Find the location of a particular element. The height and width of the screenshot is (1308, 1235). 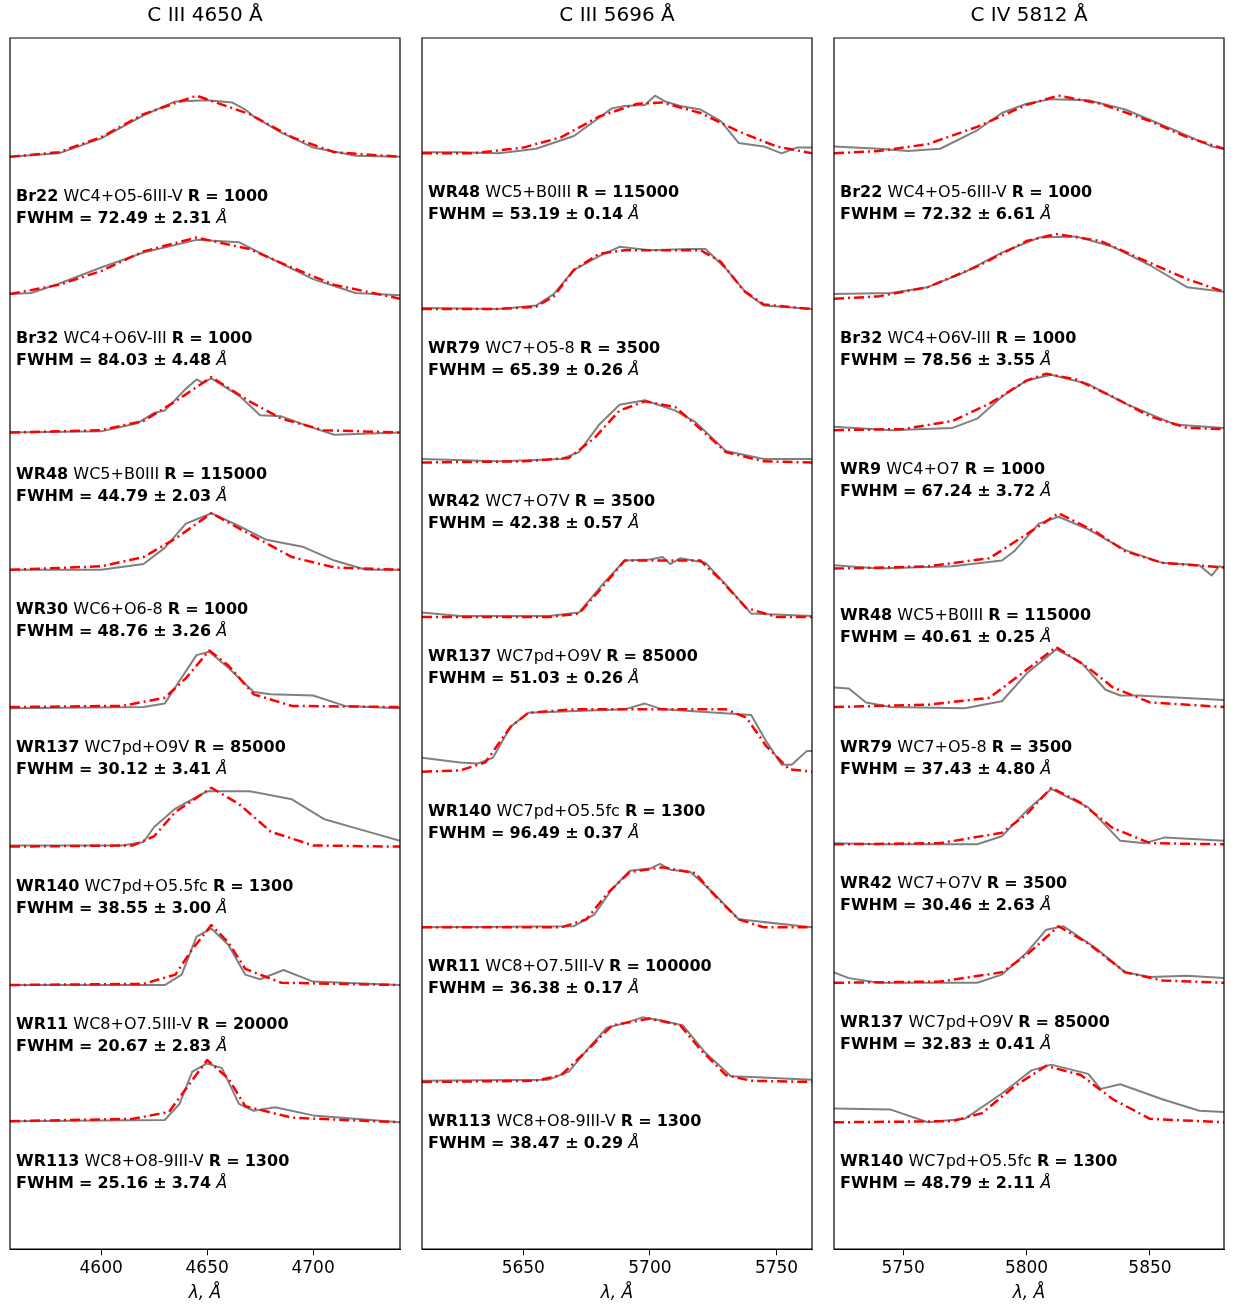

annotation: FWHM = 30.46 ± 2.63 Å is located at coordinates (946, 904).